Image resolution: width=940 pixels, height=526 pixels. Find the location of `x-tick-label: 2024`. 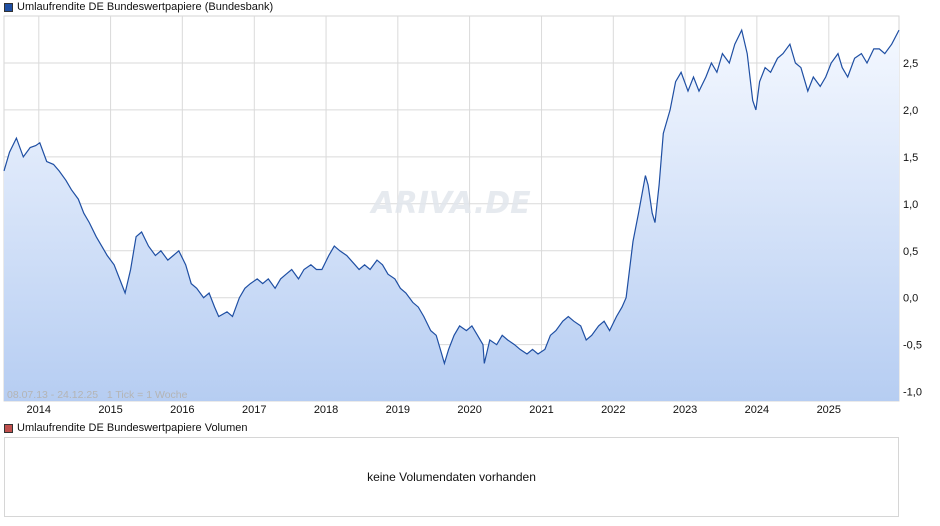

x-tick-label: 2024 is located at coordinates (757, 410).